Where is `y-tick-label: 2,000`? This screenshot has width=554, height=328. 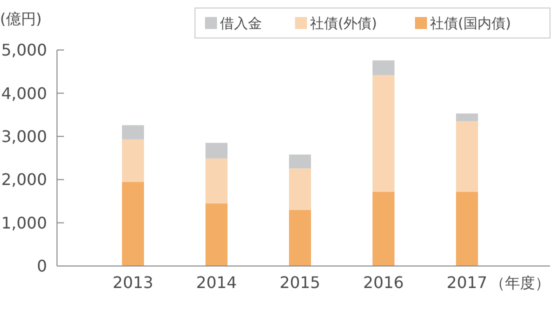 y-tick-label: 2,000 is located at coordinates (24, 180).